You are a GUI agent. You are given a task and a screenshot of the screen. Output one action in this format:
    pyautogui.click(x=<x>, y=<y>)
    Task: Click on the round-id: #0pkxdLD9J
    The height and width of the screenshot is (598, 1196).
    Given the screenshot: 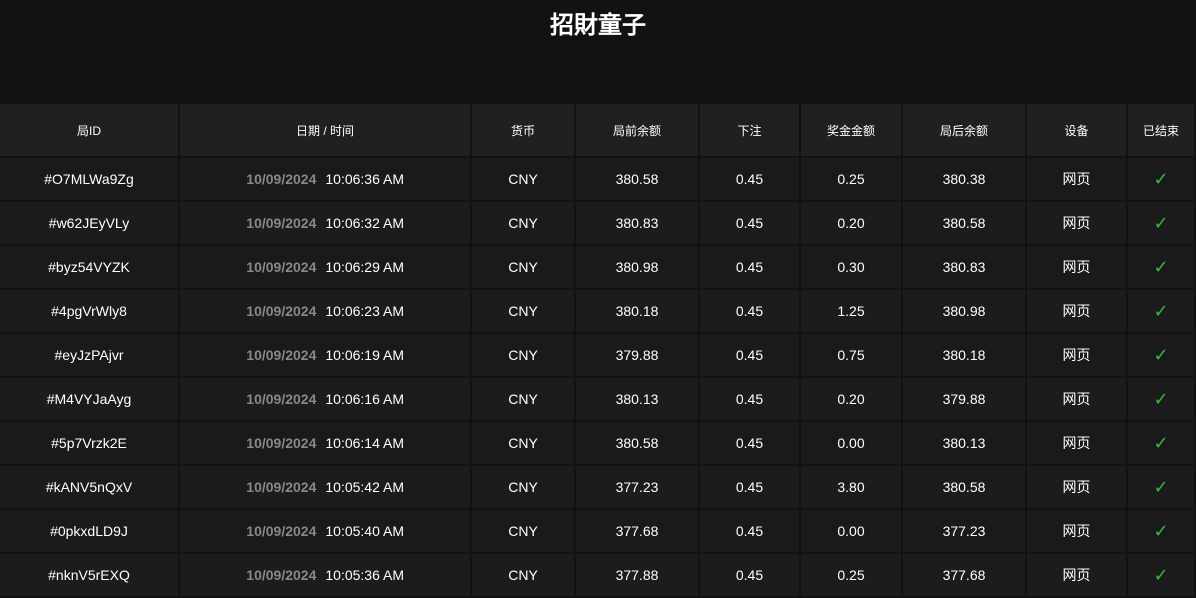 What is the action you would take?
    pyautogui.click(x=90, y=532)
    